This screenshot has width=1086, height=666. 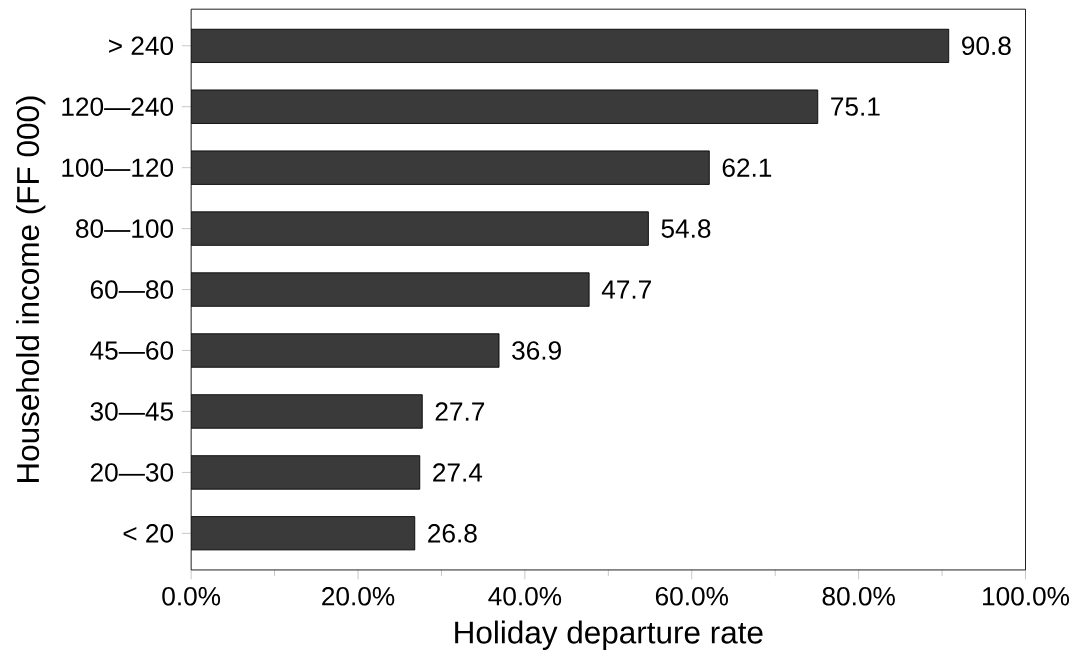 What do you see at coordinates (458, 472) in the screenshot?
I see `data-label: 27.4` at bounding box center [458, 472].